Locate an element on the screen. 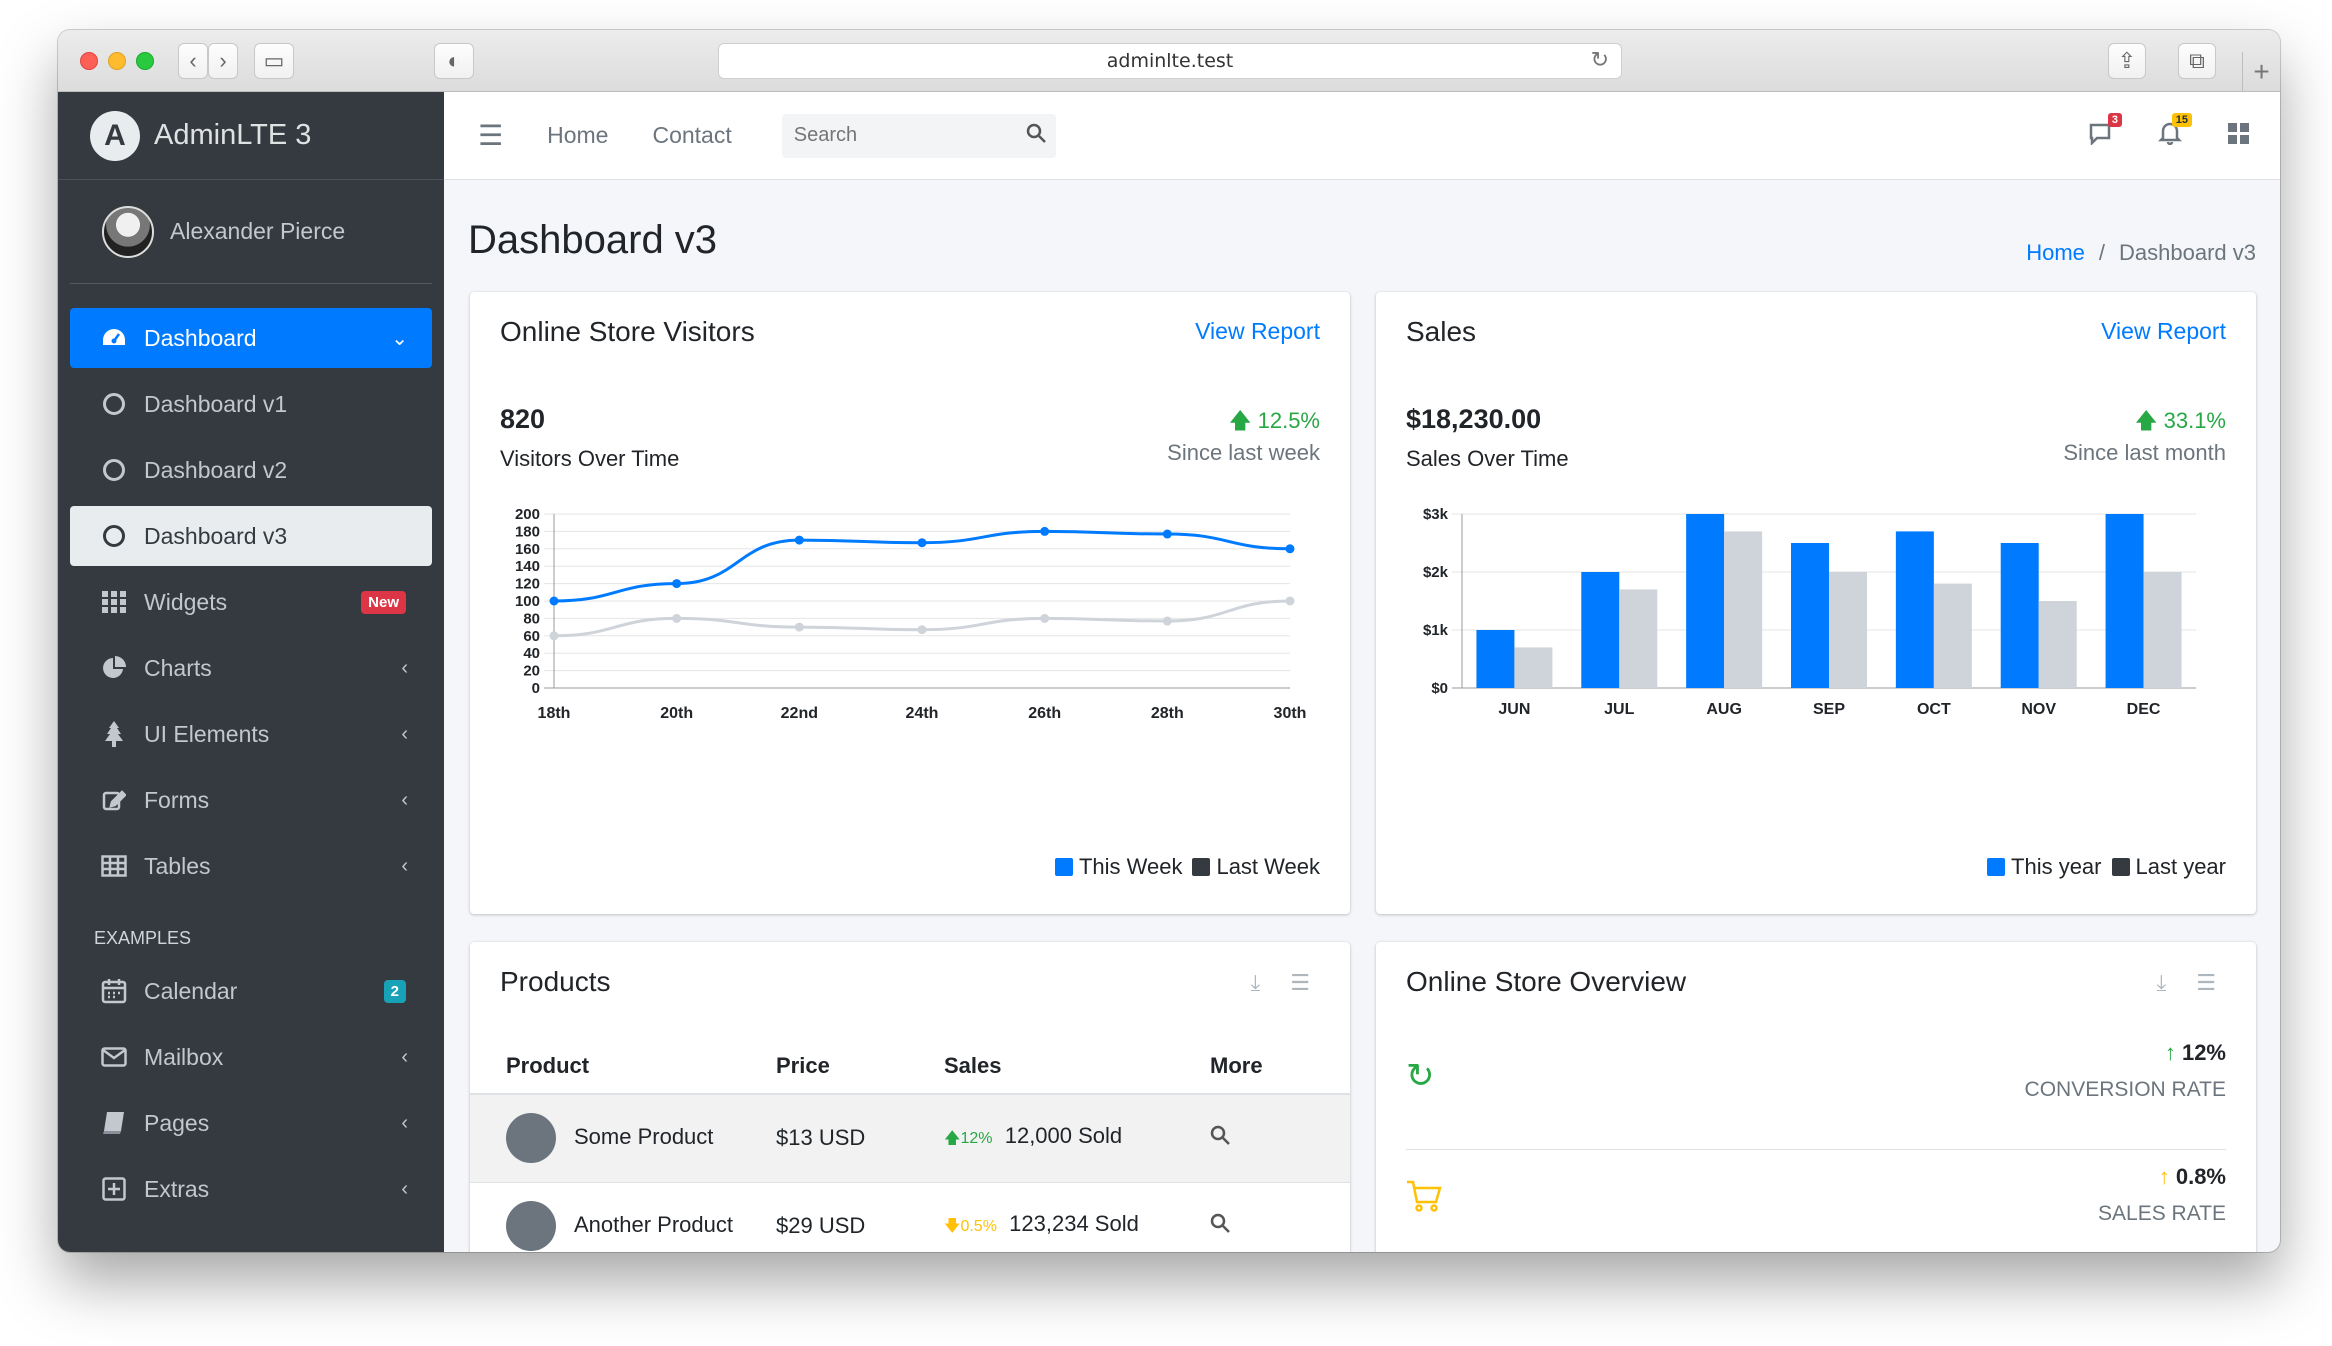 This screenshot has height=1346, width=2332. sidebar-item-label: Mailbox is located at coordinates (184, 1056).